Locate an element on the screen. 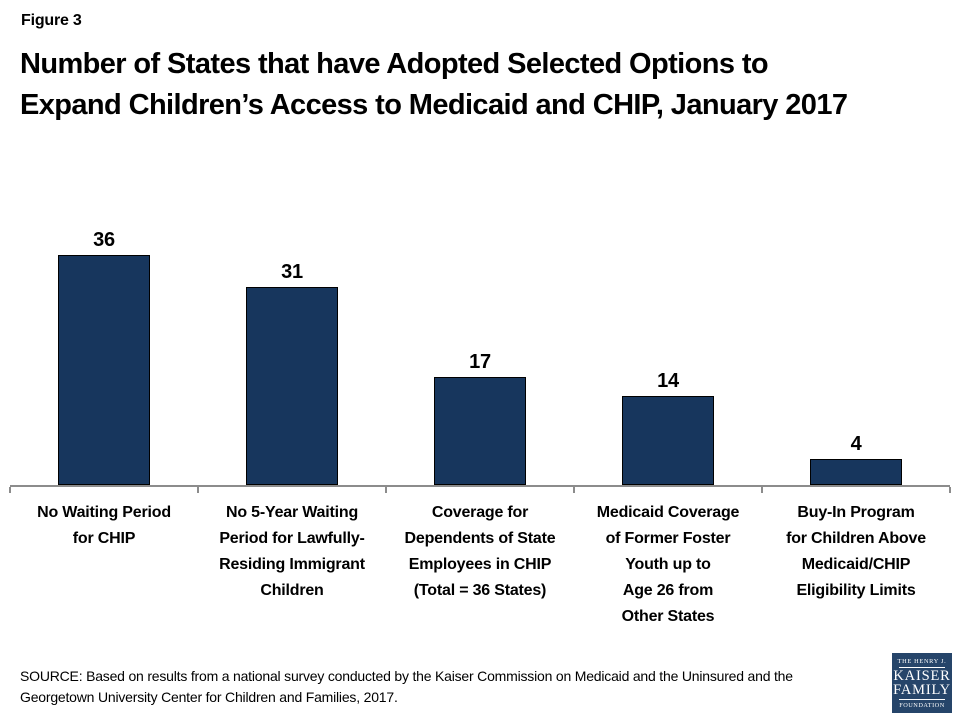 The width and height of the screenshot is (960, 720). kff-logo: THE HENRY J. KAISER FAMILY FOUNDATION is located at coordinates (922, 683).